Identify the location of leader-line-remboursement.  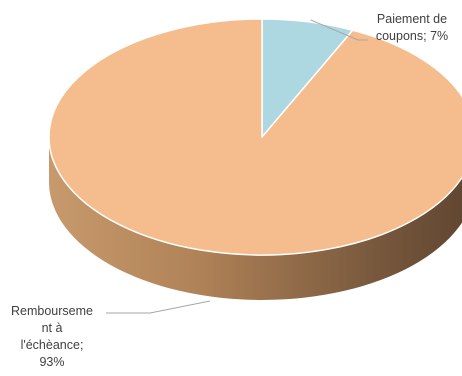
(158, 307).